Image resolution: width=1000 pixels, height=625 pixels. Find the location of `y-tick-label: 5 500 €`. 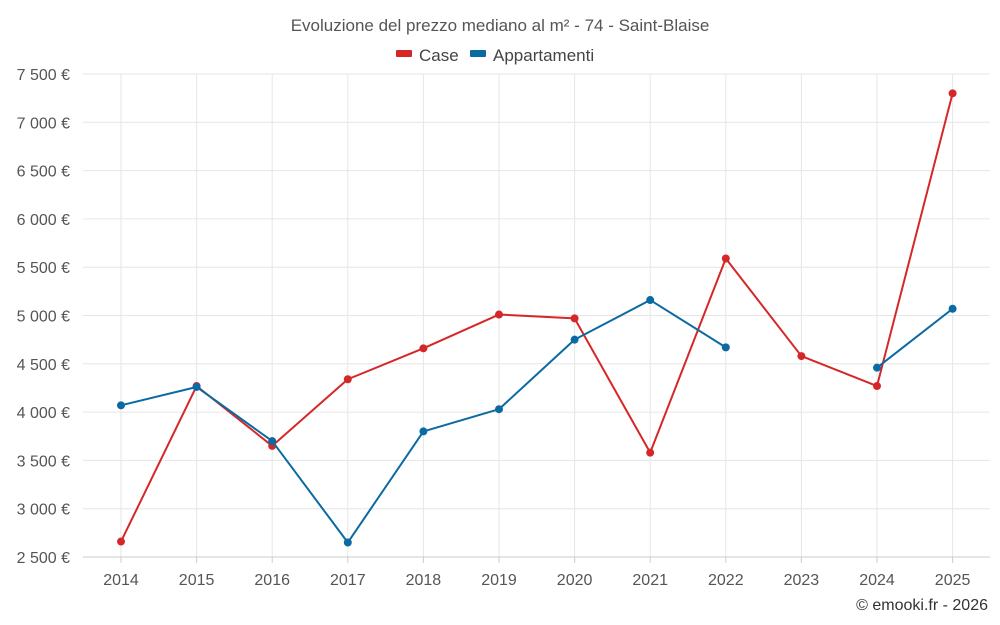

y-tick-label: 5 500 € is located at coordinates (43, 268).